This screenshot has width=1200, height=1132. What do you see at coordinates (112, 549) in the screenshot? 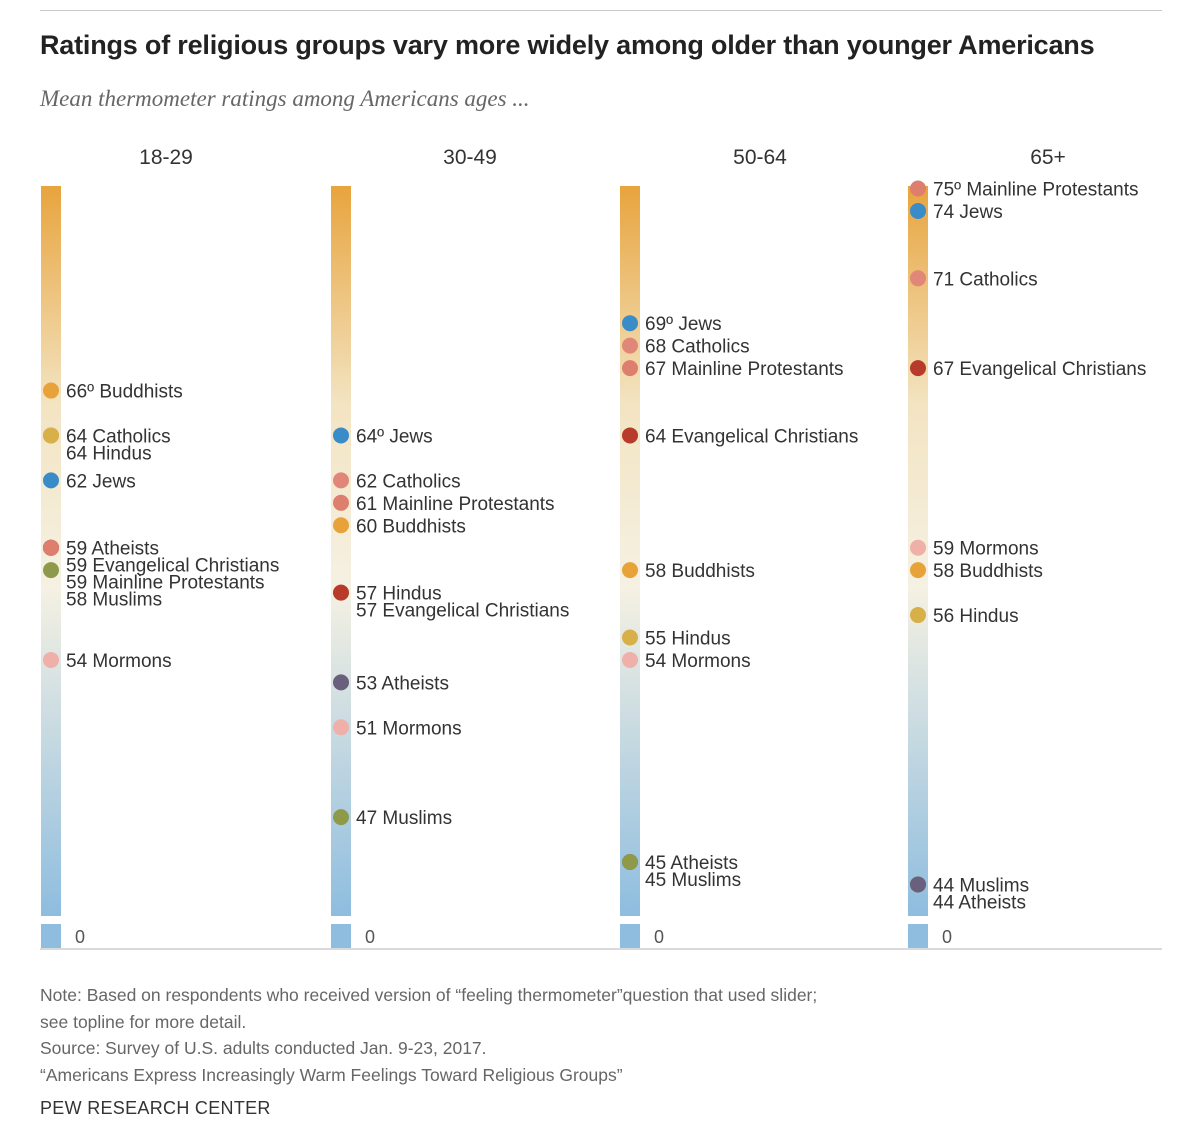
I see `label-atheists: 59 Atheists` at bounding box center [112, 549].